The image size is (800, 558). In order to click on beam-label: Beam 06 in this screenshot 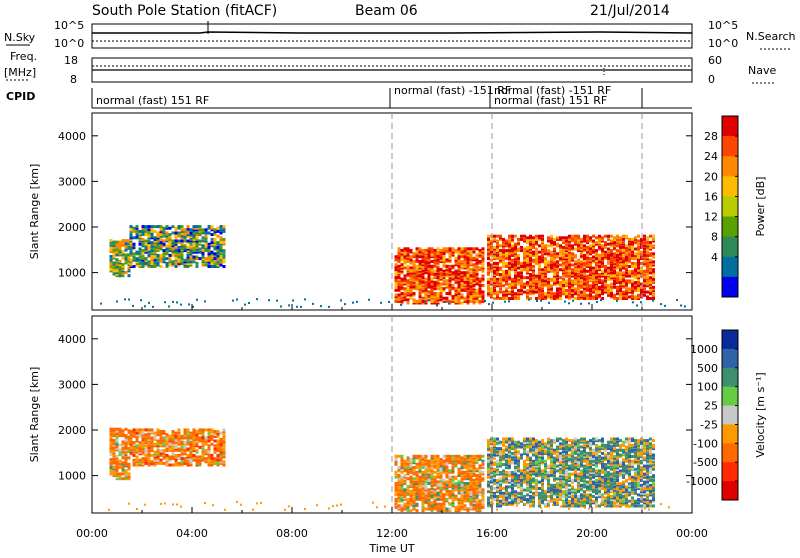, I will do `click(386, 11)`.